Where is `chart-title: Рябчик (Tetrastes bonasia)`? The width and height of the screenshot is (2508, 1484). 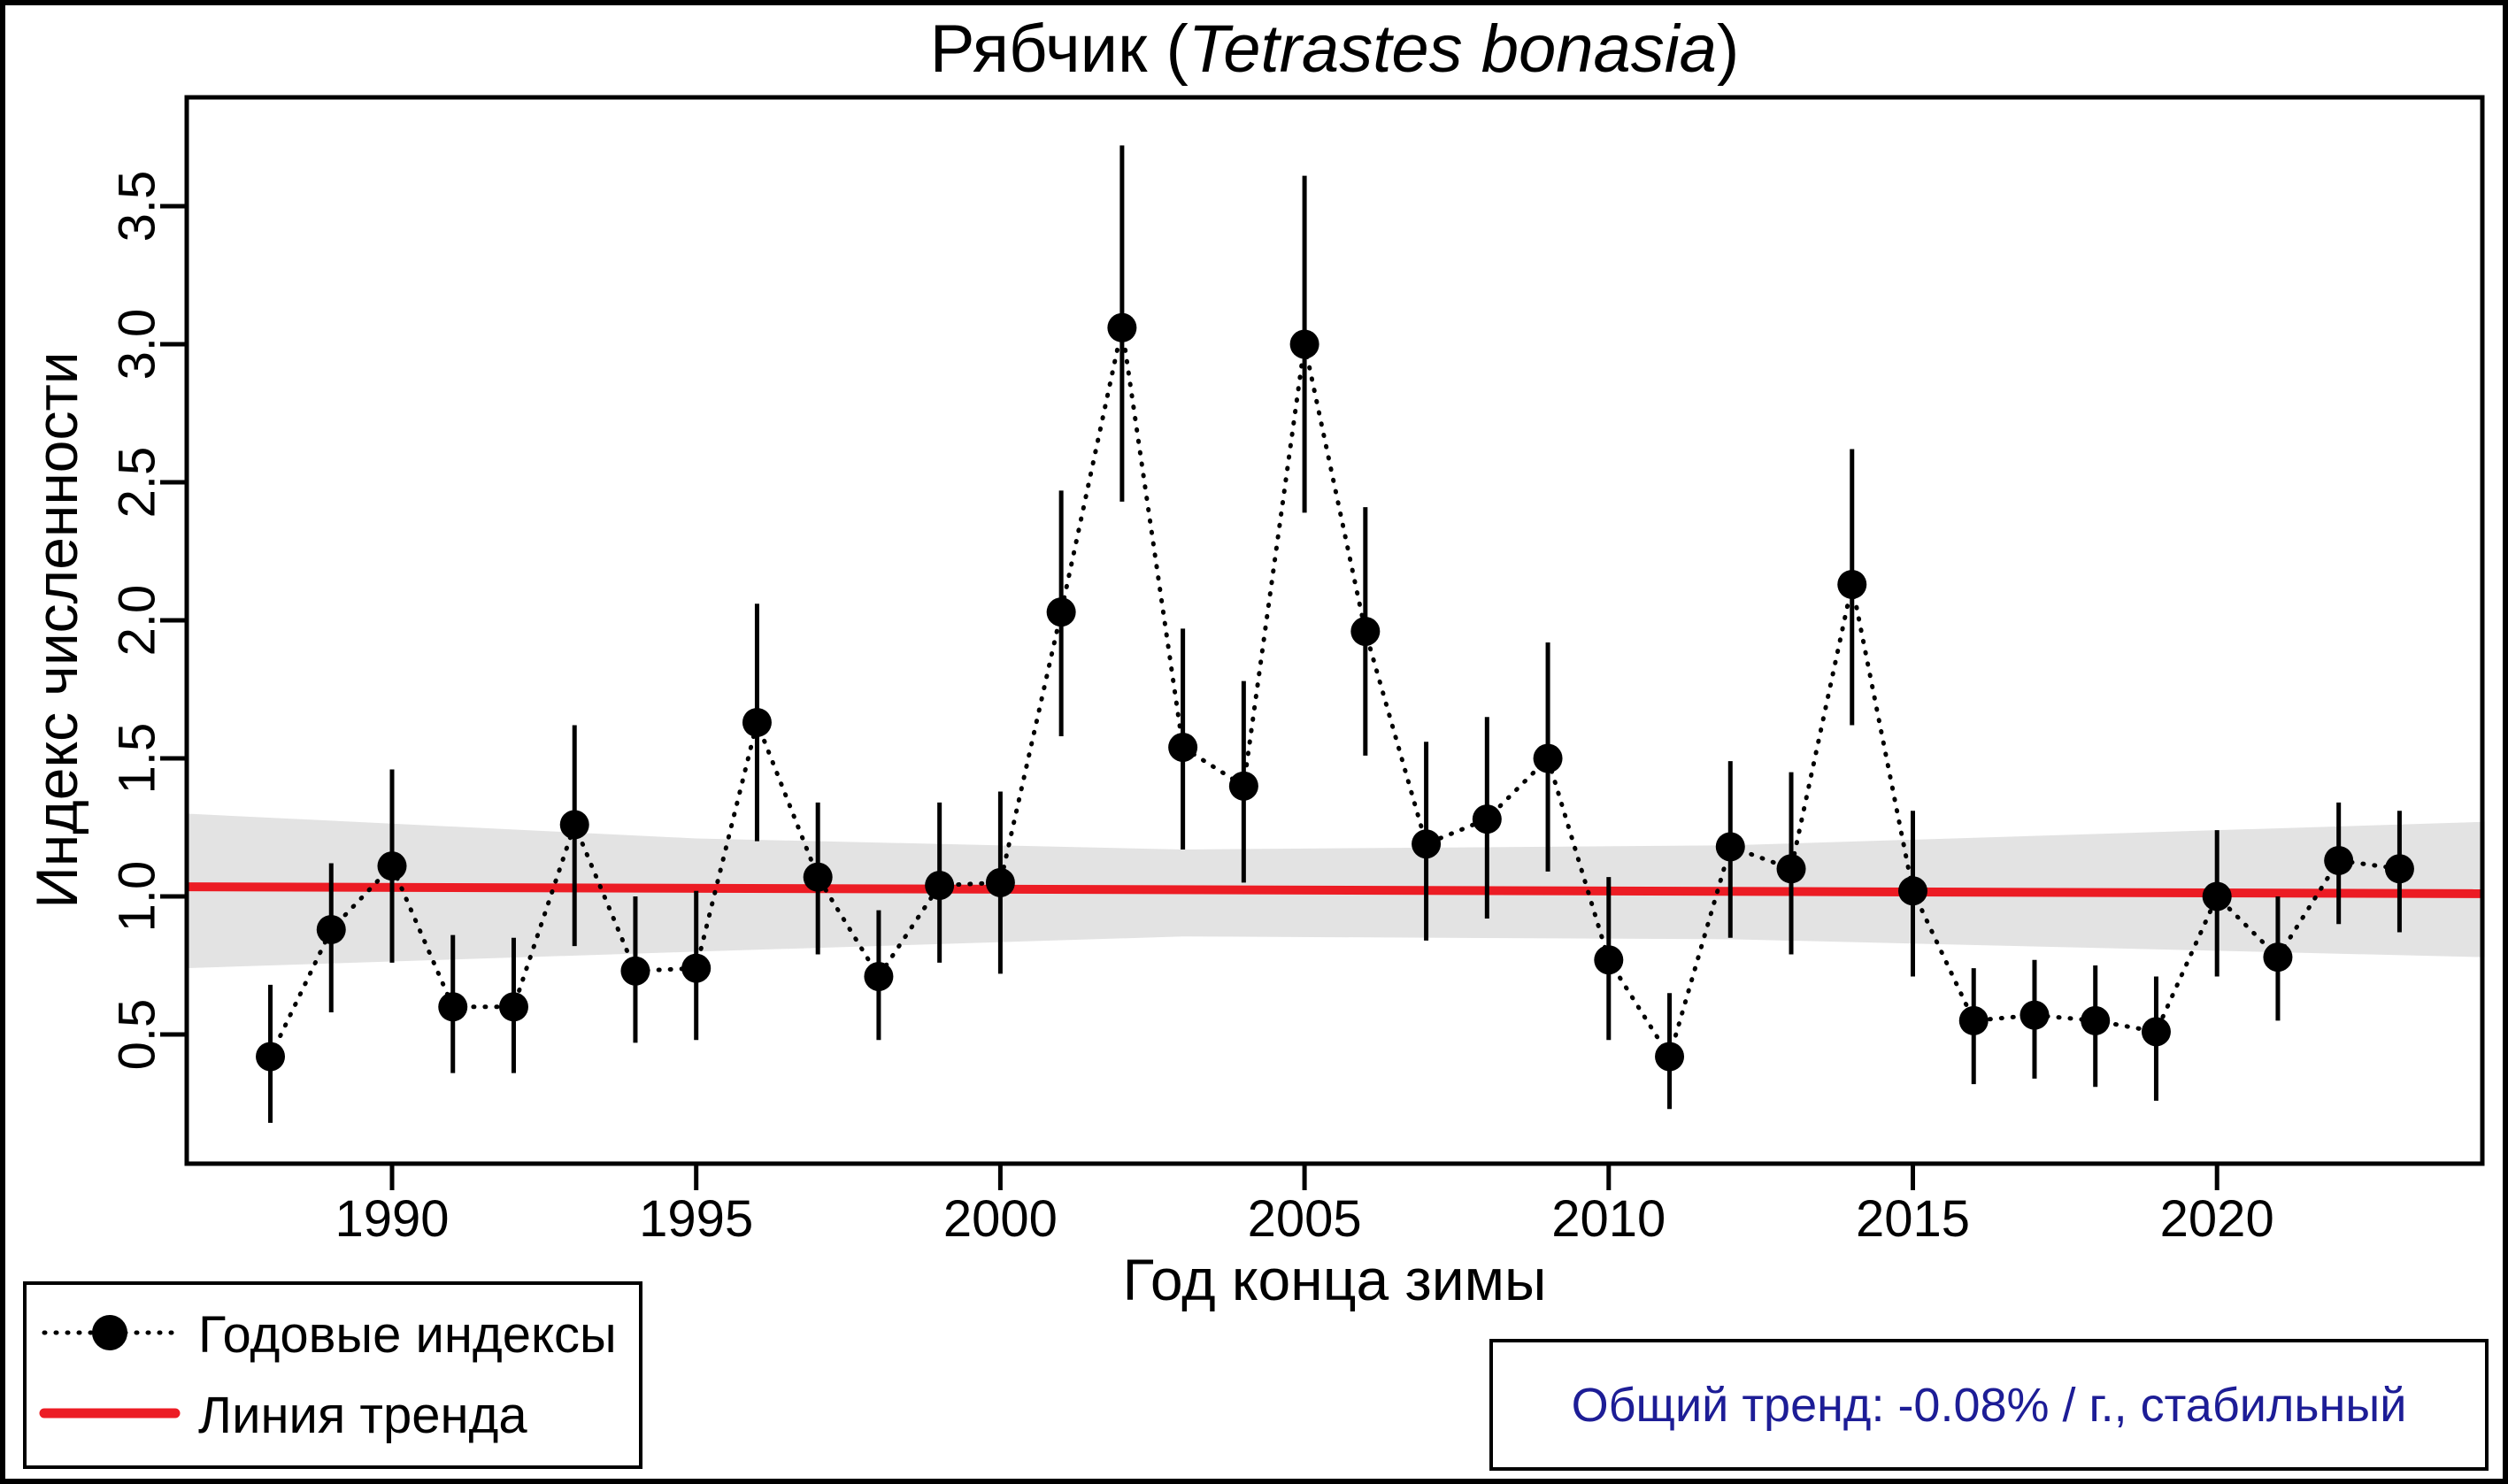
chart-title: Рябчик (Tetrastes bonasia) is located at coordinates (1334, 49).